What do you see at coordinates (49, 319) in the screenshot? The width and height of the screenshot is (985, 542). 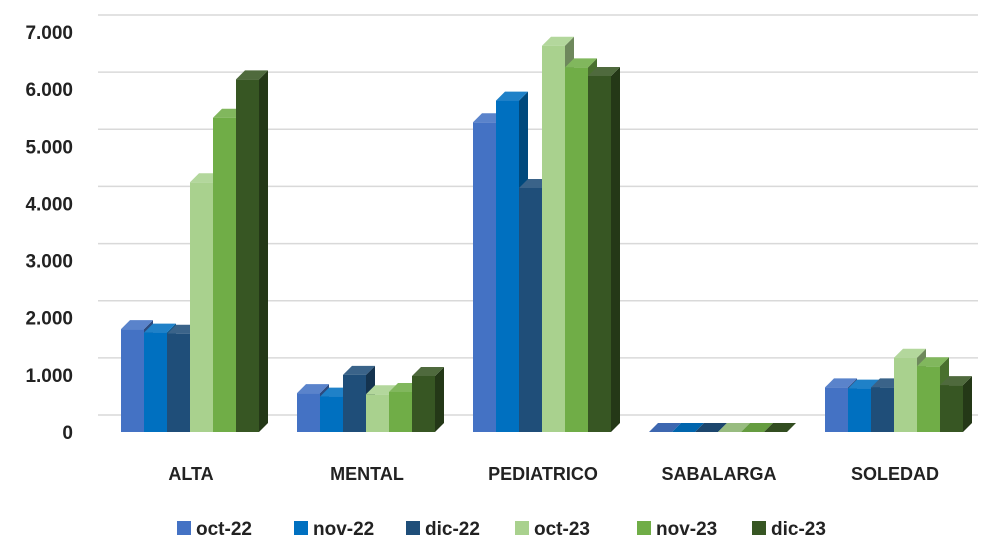 I see `y-tick-label: 2.000` at bounding box center [49, 319].